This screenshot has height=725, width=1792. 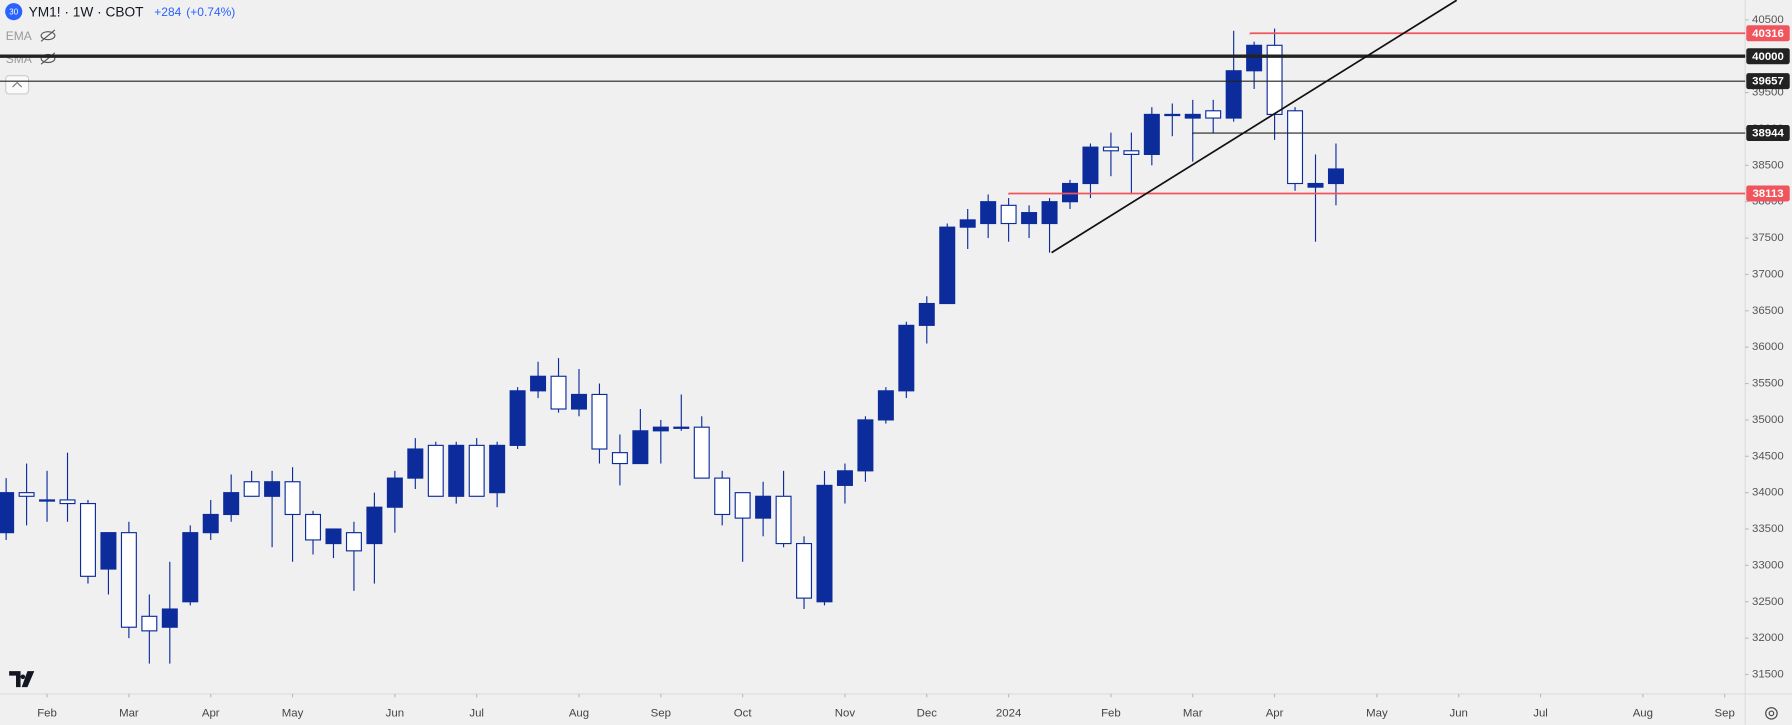 What do you see at coordinates (1768, 311) in the screenshot?
I see `y-tick-label: 36500` at bounding box center [1768, 311].